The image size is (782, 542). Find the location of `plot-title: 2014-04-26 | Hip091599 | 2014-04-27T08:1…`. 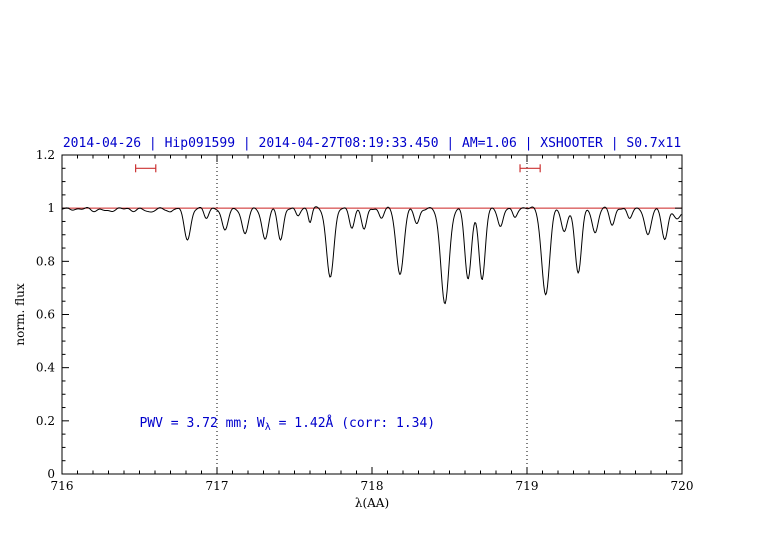

plot-title: 2014-04-26 | Hip091599 | 2014-04-27T08:1… is located at coordinates (372, 143).